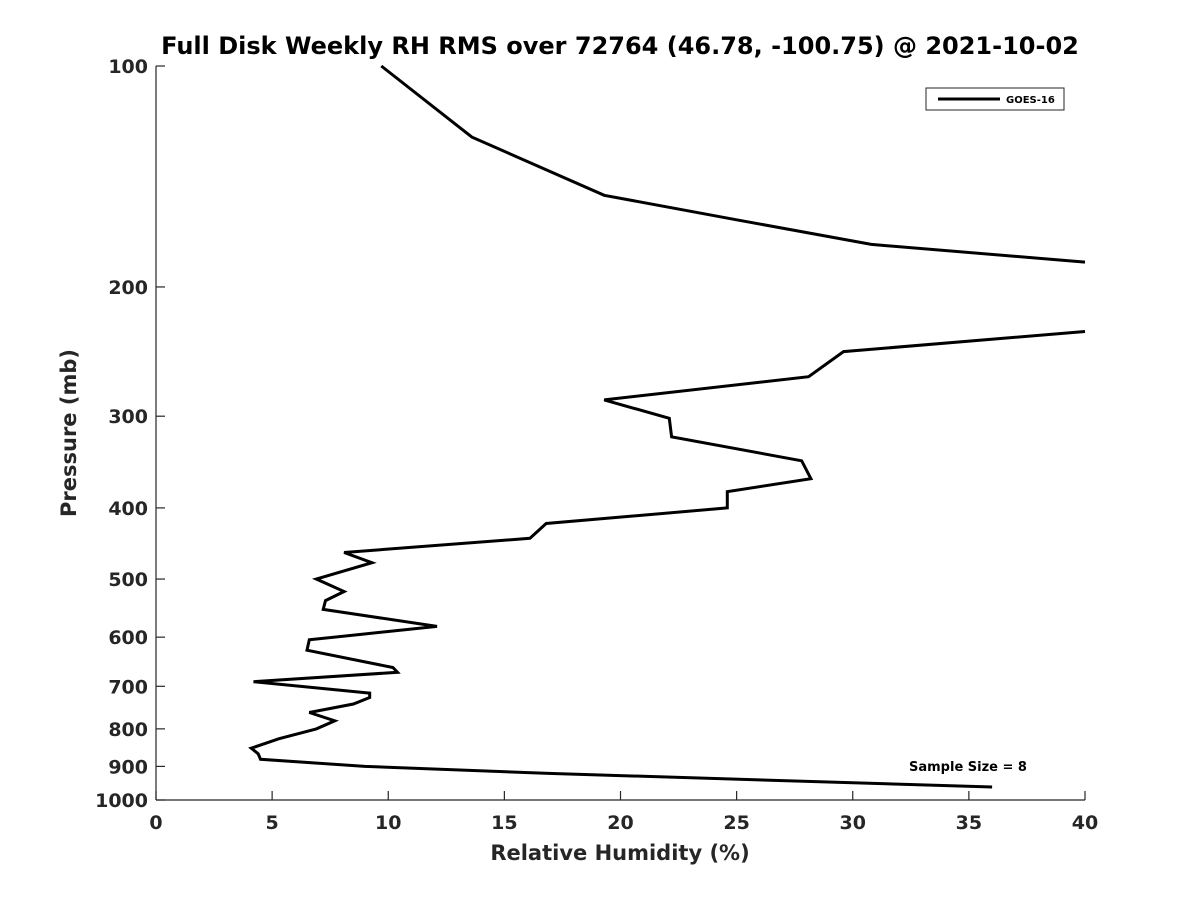  What do you see at coordinates (128, 687) in the screenshot?
I see `y-tick-label: 700` at bounding box center [128, 687].